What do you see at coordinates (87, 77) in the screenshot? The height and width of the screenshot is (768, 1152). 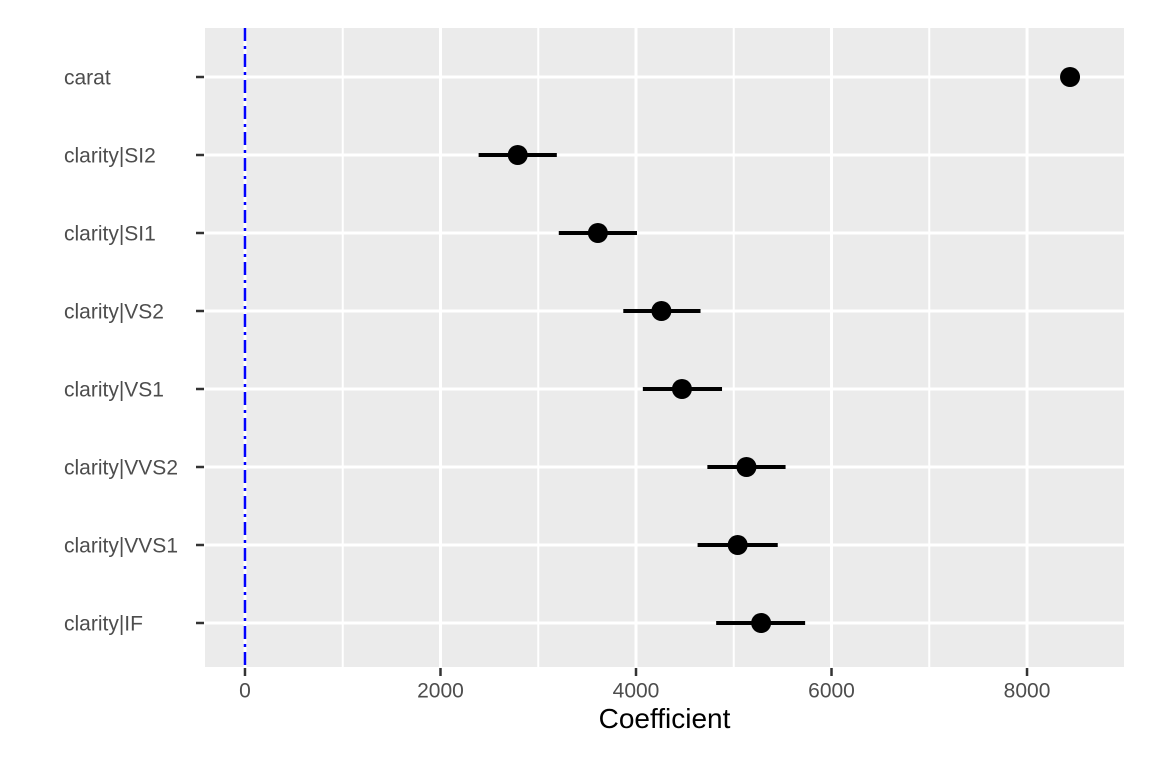 I see `y-axis-label: carat` at bounding box center [87, 77].